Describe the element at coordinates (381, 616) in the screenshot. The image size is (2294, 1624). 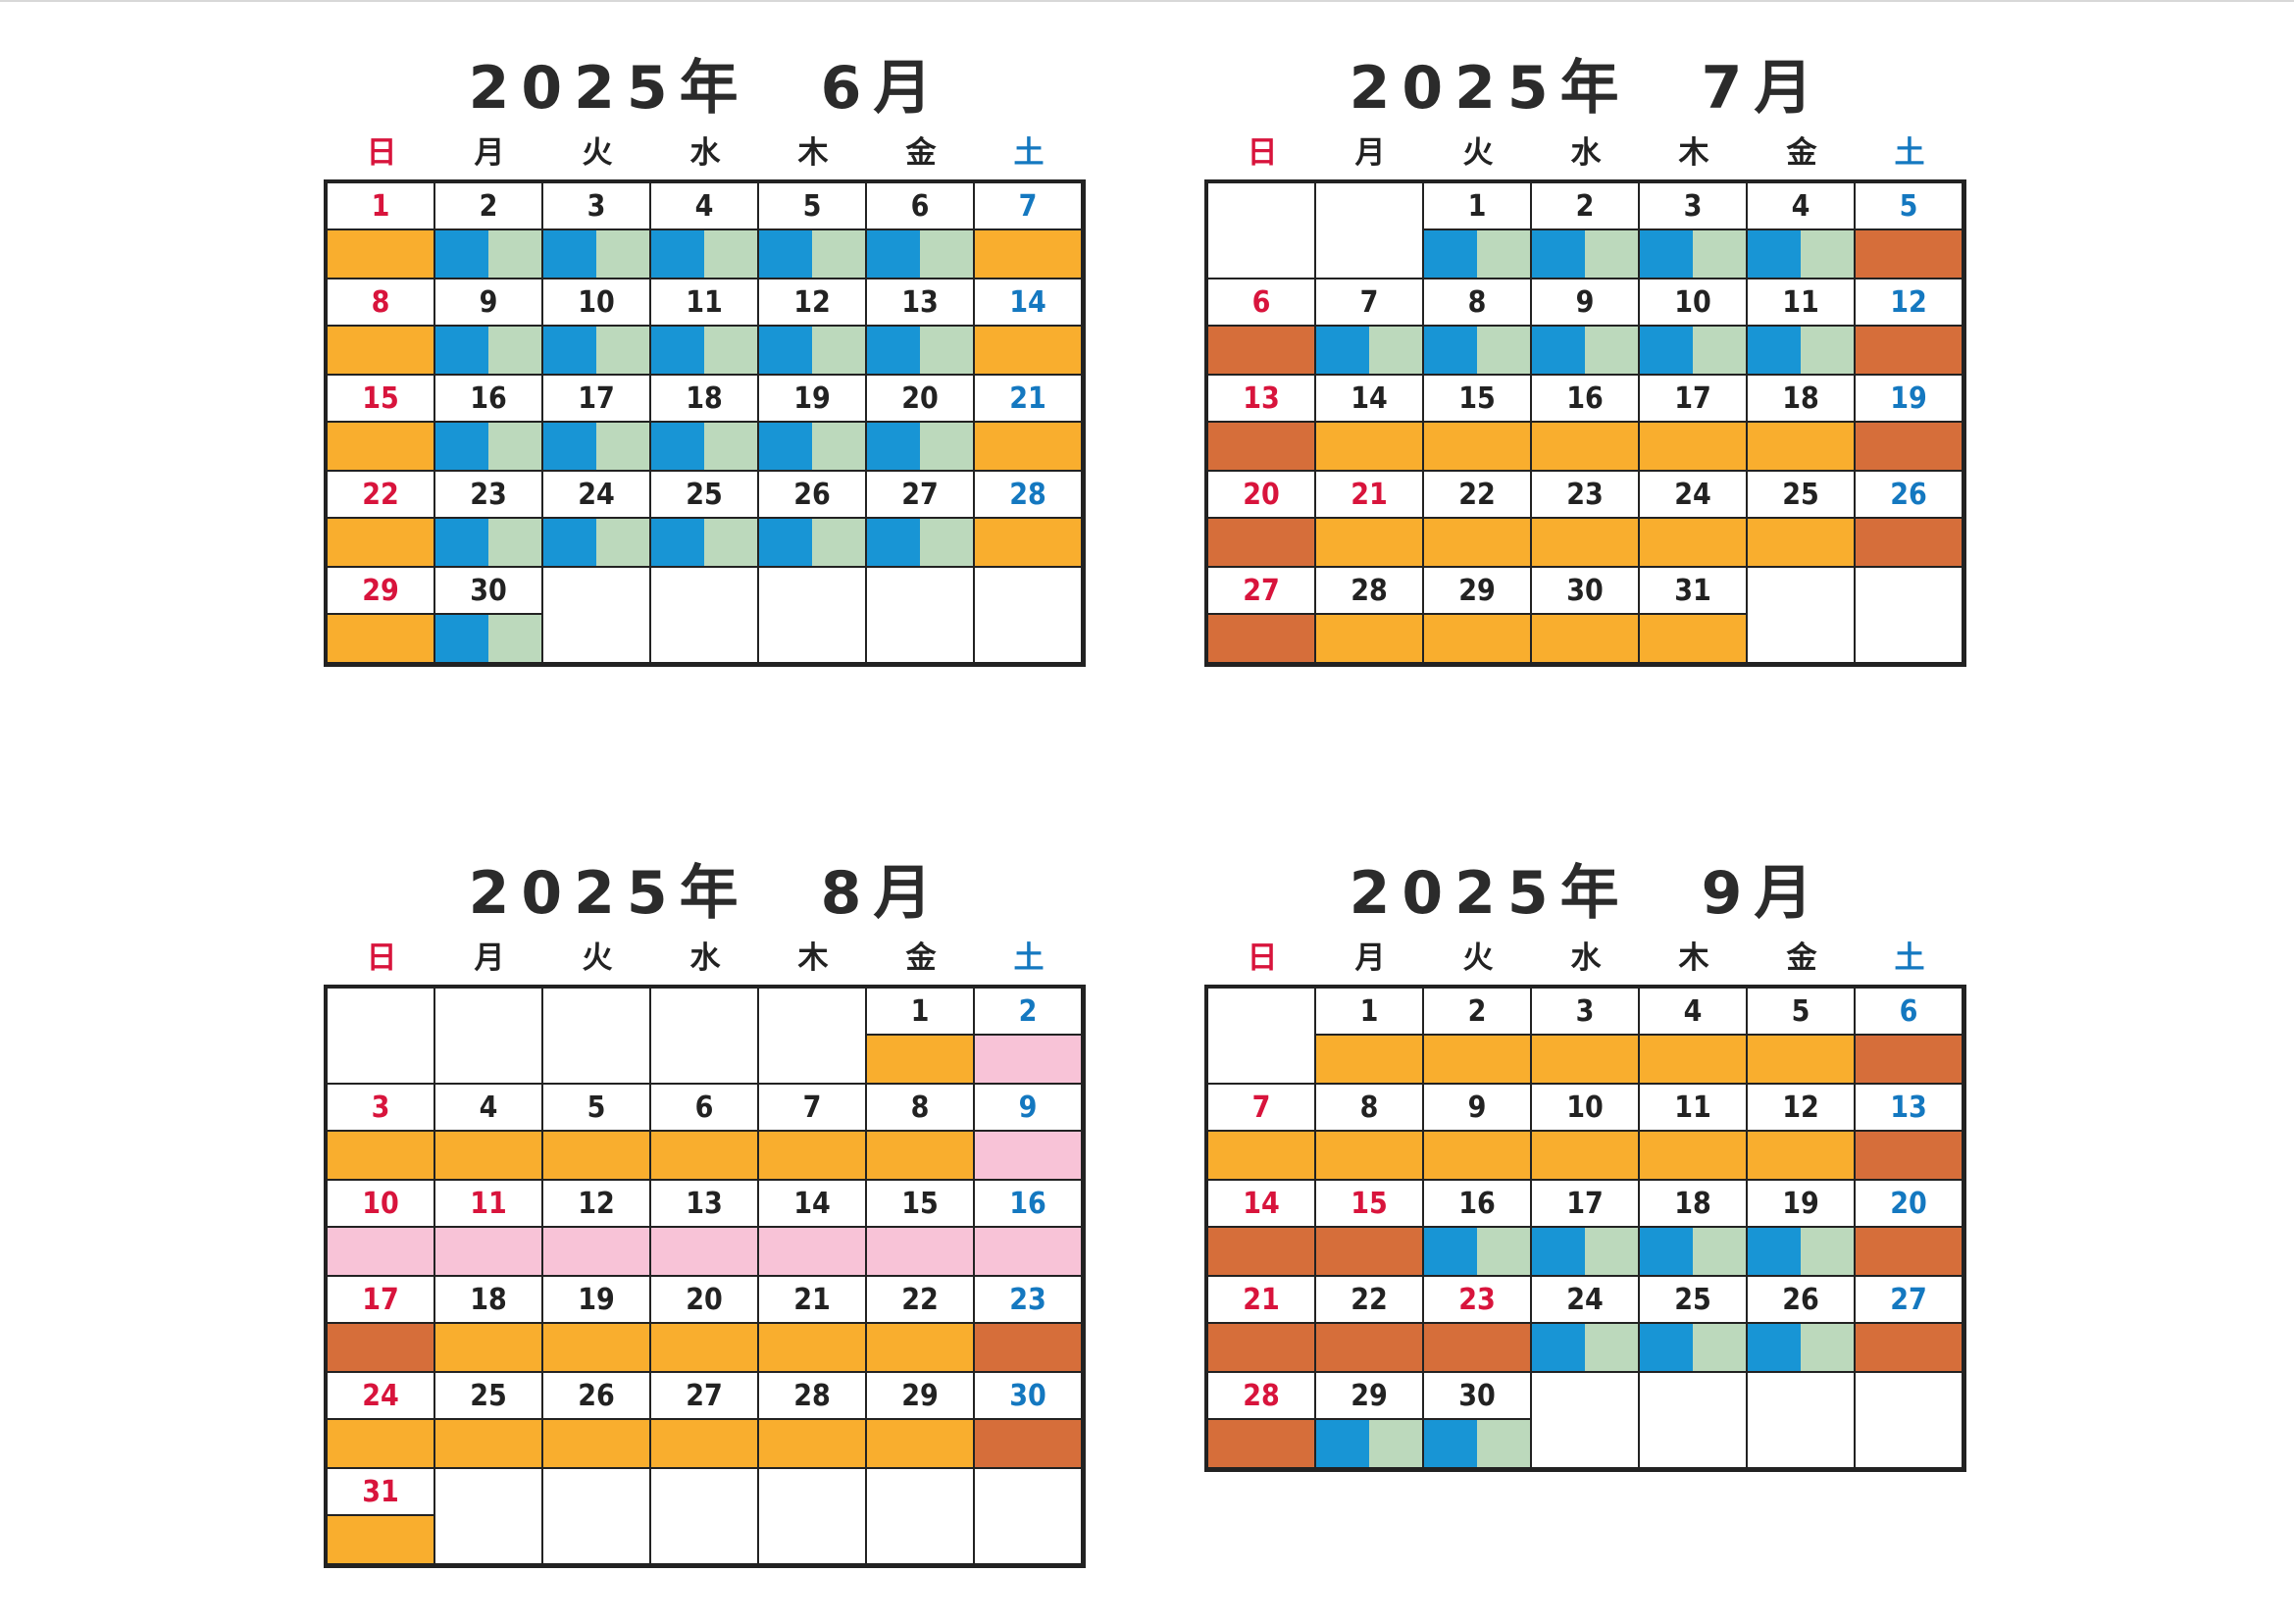
I see `day-cell: 29` at that location.